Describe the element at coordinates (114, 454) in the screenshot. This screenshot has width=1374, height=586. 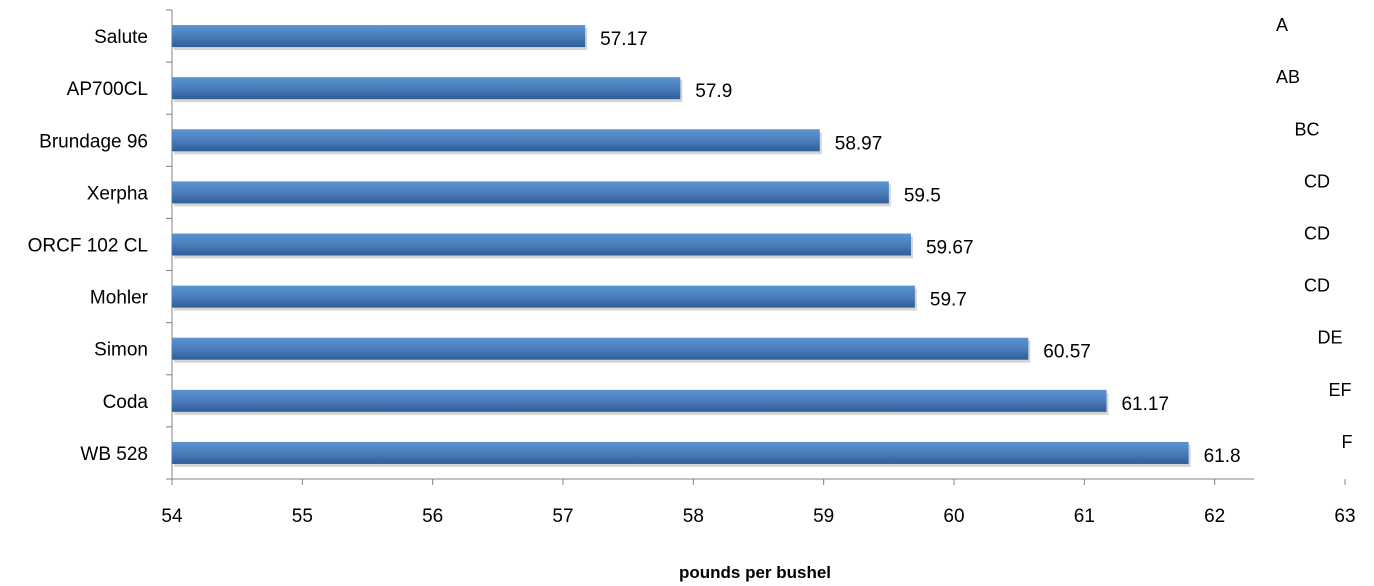
I see `category-label: WB 528` at that location.